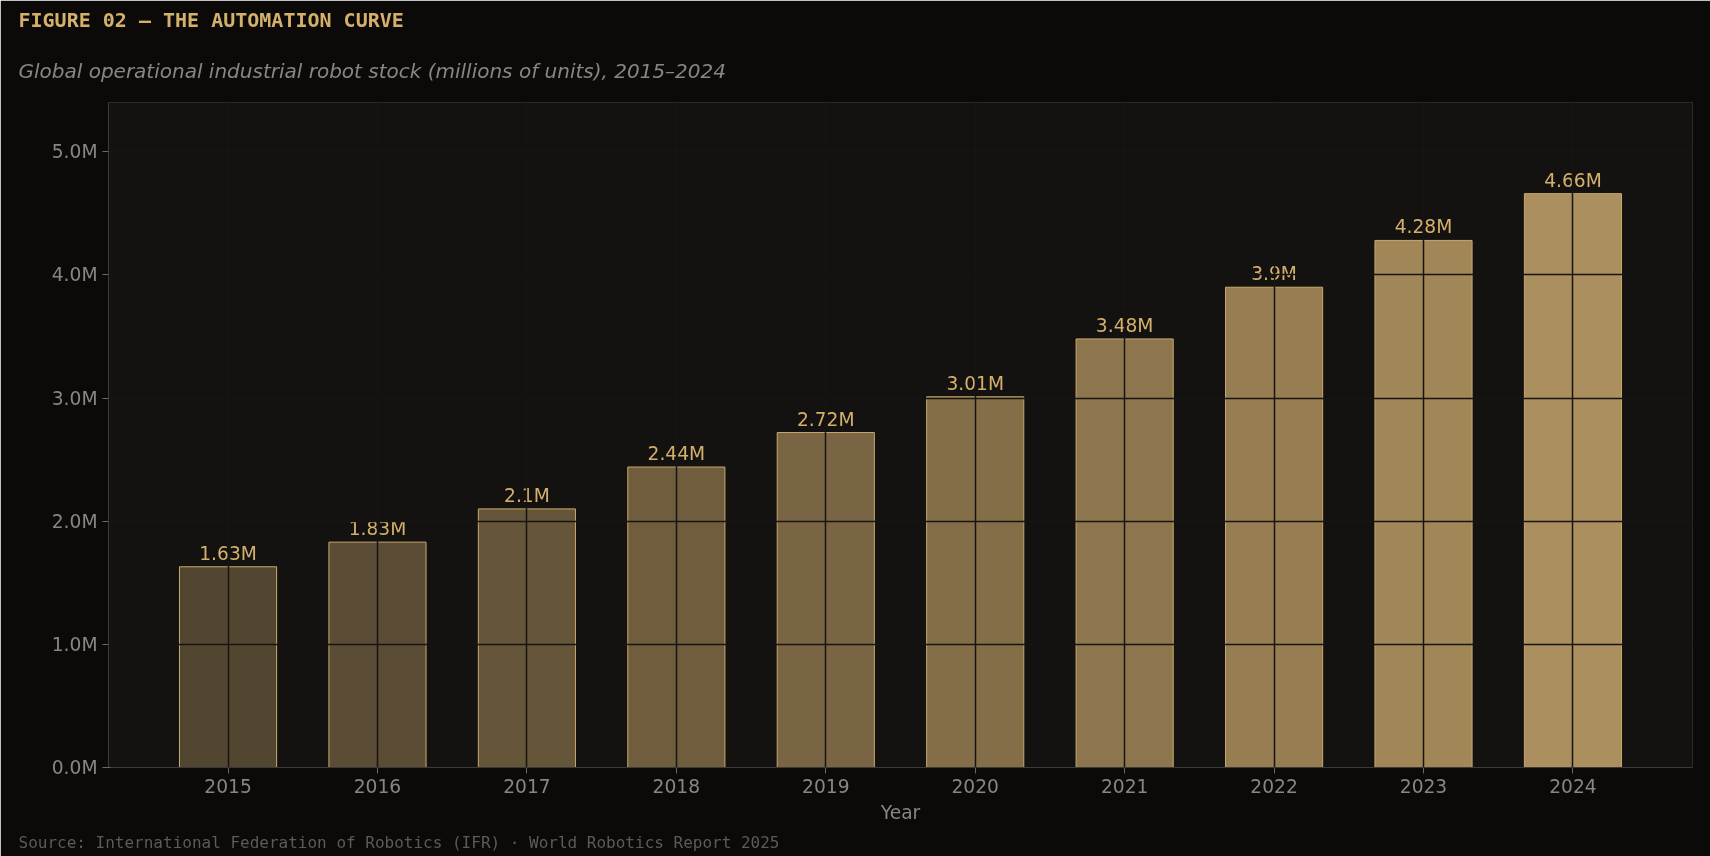 This screenshot has height=856, width=1710. What do you see at coordinates (74, 152) in the screenshot?
I see `y-tick-label: 5.0M` at bounding box center [74, 152].